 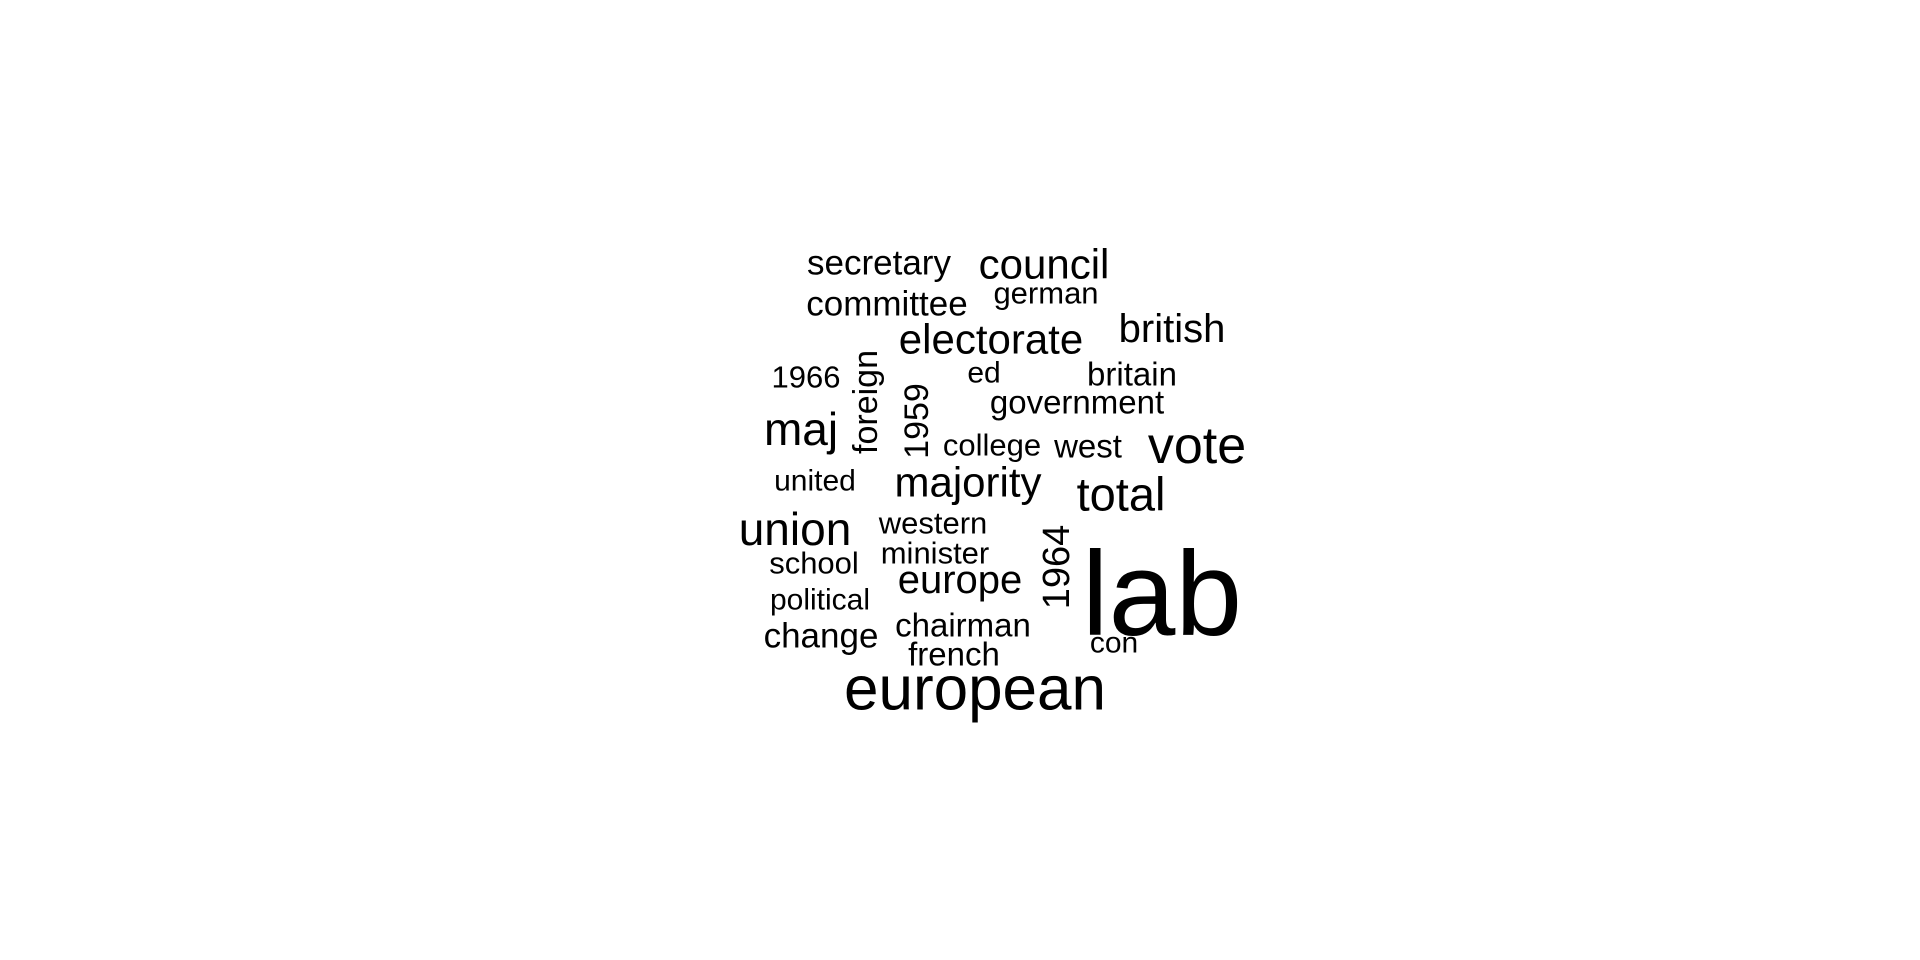 I want to click on word-political: political, so click(x=820, y=600).